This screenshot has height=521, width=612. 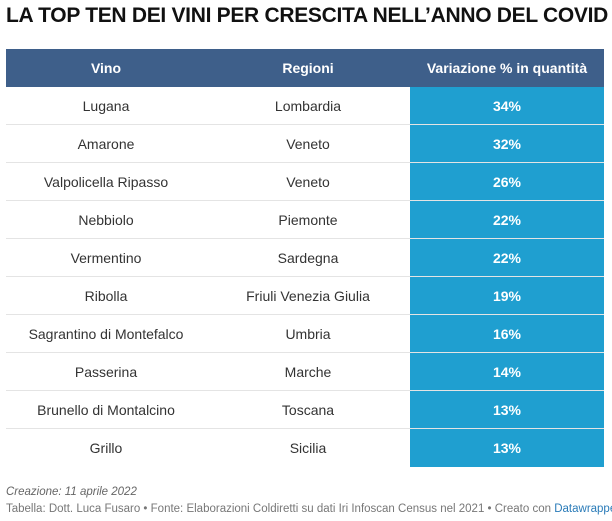 I want to click on table-row: Grillo Sicilia 13%, so click(x=305, y=448).